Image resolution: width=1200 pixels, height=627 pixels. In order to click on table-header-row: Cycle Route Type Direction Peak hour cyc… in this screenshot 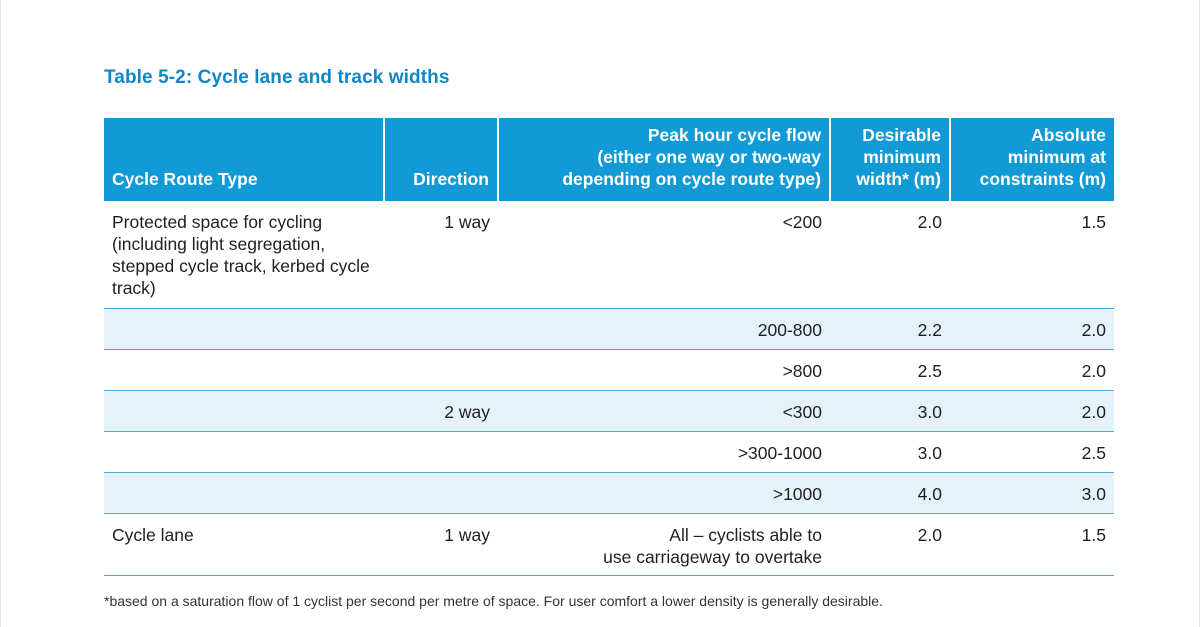, I will do `click(609, 159)`.